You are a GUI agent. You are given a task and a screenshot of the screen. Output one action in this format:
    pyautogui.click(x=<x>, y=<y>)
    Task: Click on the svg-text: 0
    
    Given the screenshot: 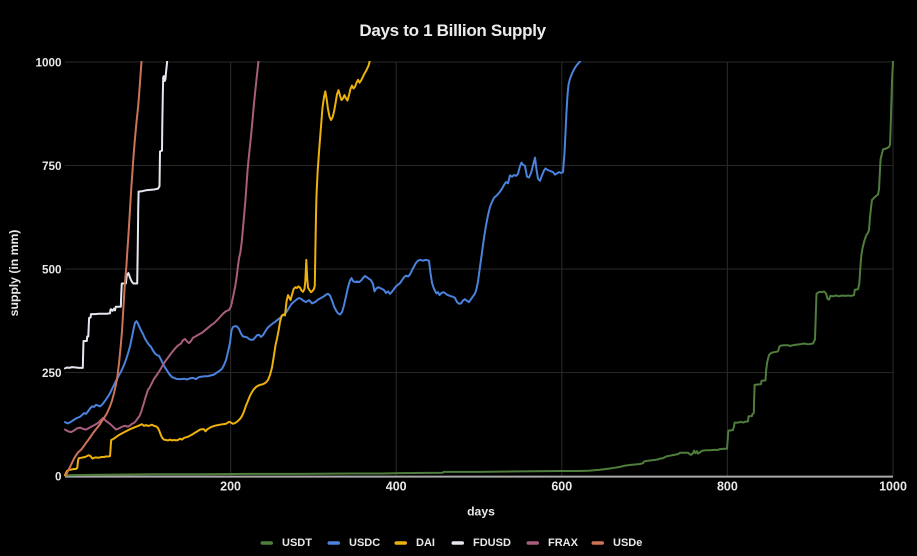 What is the action you would take?
    pyautogui.click(x=58, y=477)
    